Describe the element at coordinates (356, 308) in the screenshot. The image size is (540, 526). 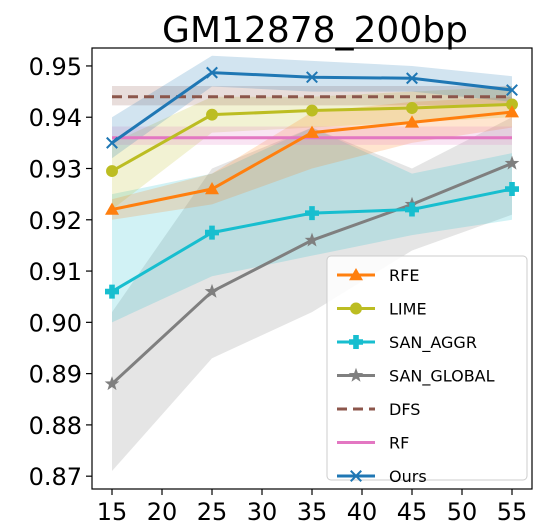
I see `legend-marker-lime` at that location.